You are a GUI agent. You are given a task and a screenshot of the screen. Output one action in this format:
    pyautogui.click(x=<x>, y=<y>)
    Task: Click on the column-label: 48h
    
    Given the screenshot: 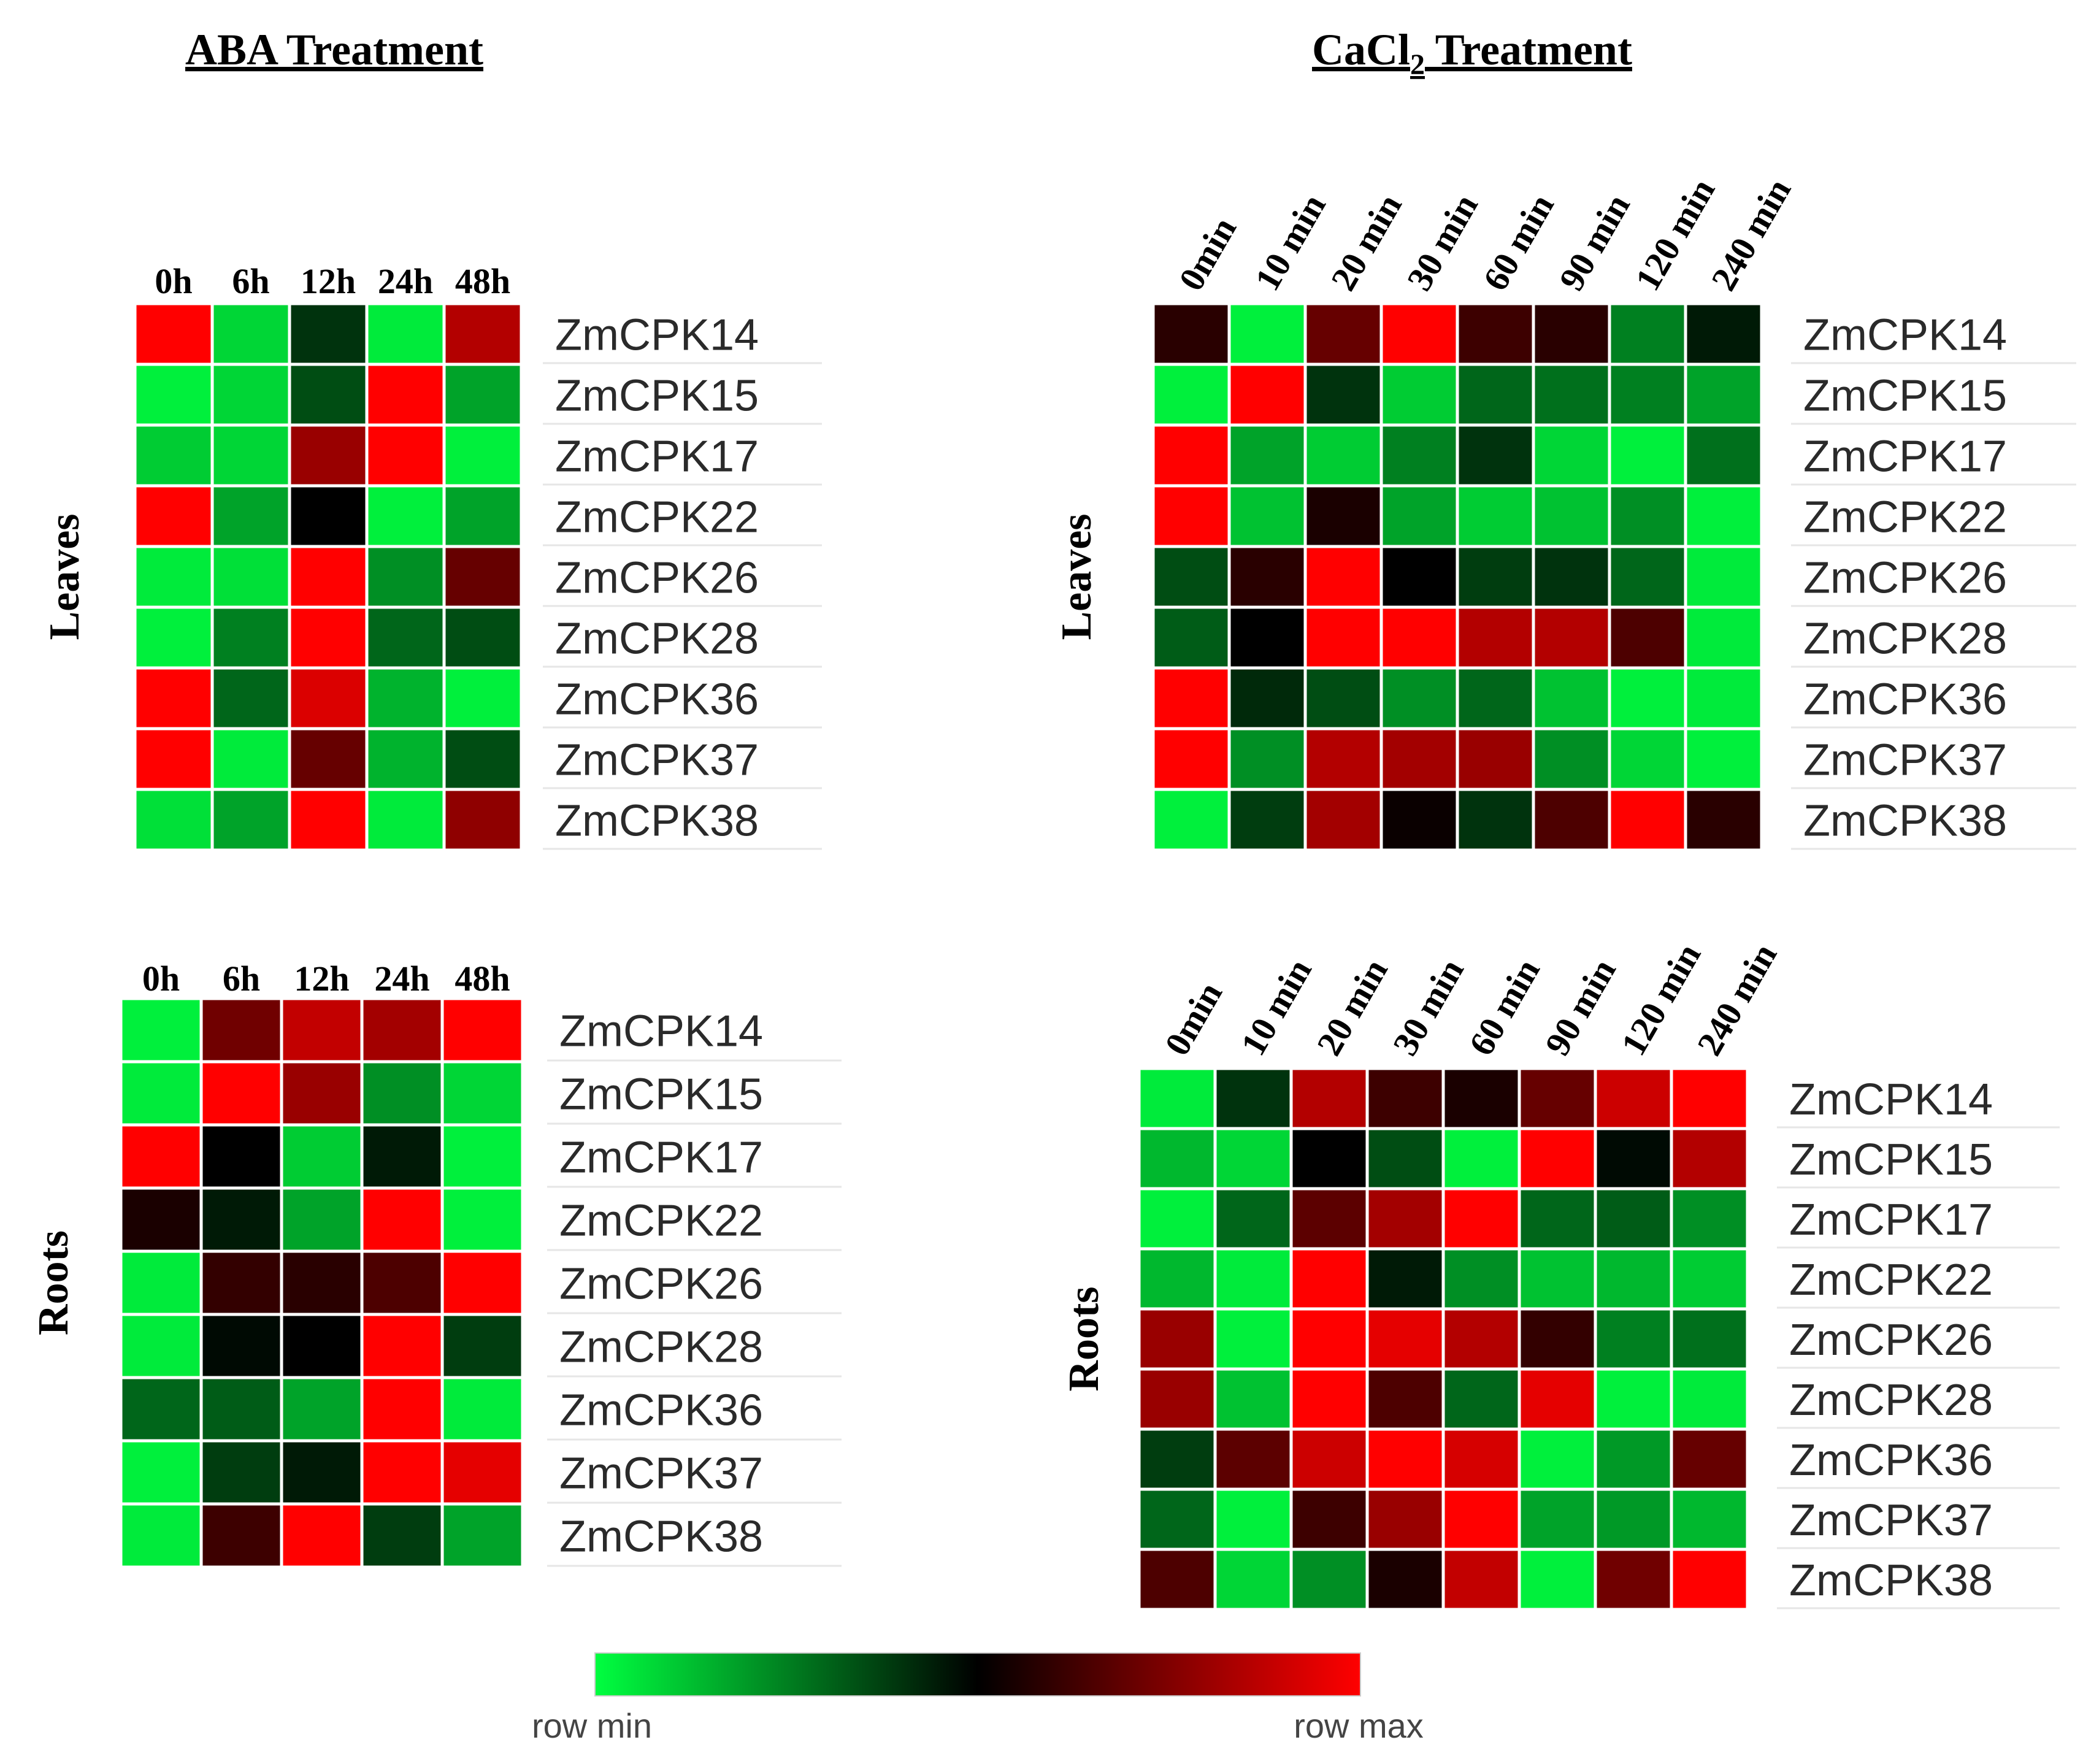 What is the action you would take?
    pyautogui.click(x=483, y=979)
    